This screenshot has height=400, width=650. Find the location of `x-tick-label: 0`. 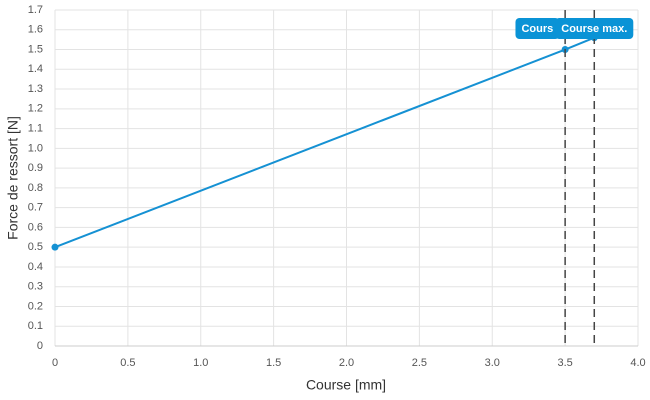

x-tick-label: 0 is located at coordinates (55, 363).